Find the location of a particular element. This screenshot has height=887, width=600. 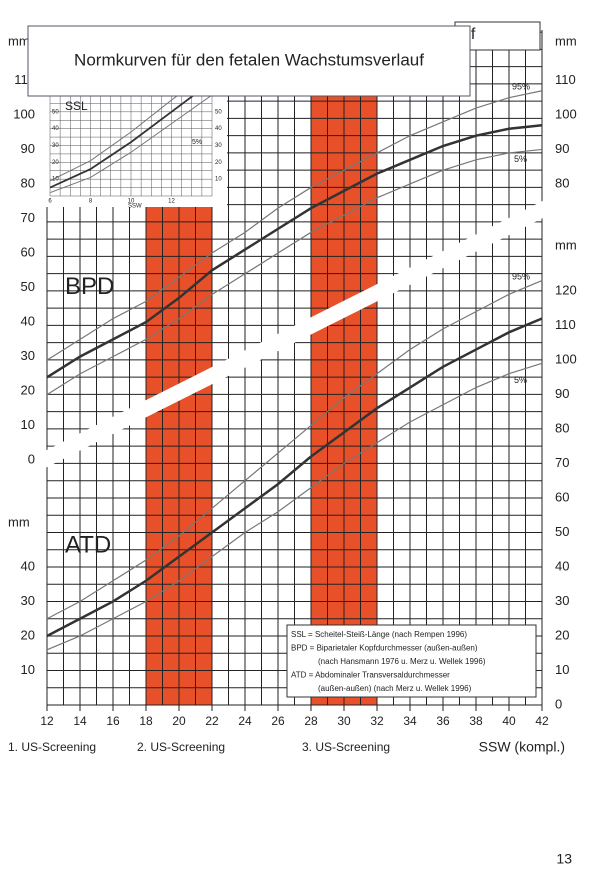

x-tick-label: 16 is located at coordinates (113, 721).